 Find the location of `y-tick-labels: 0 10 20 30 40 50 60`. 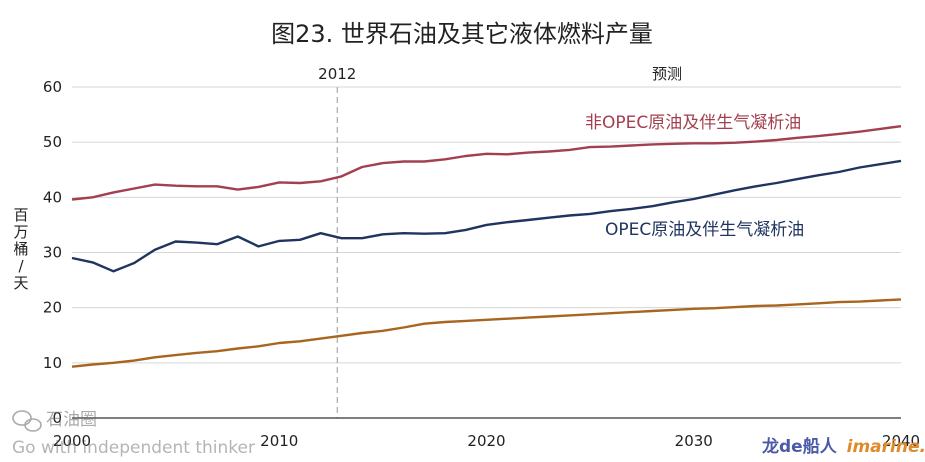

y-tick-labels: 0 10 20 30 40 50 60 is located at coordinates (52, 252).